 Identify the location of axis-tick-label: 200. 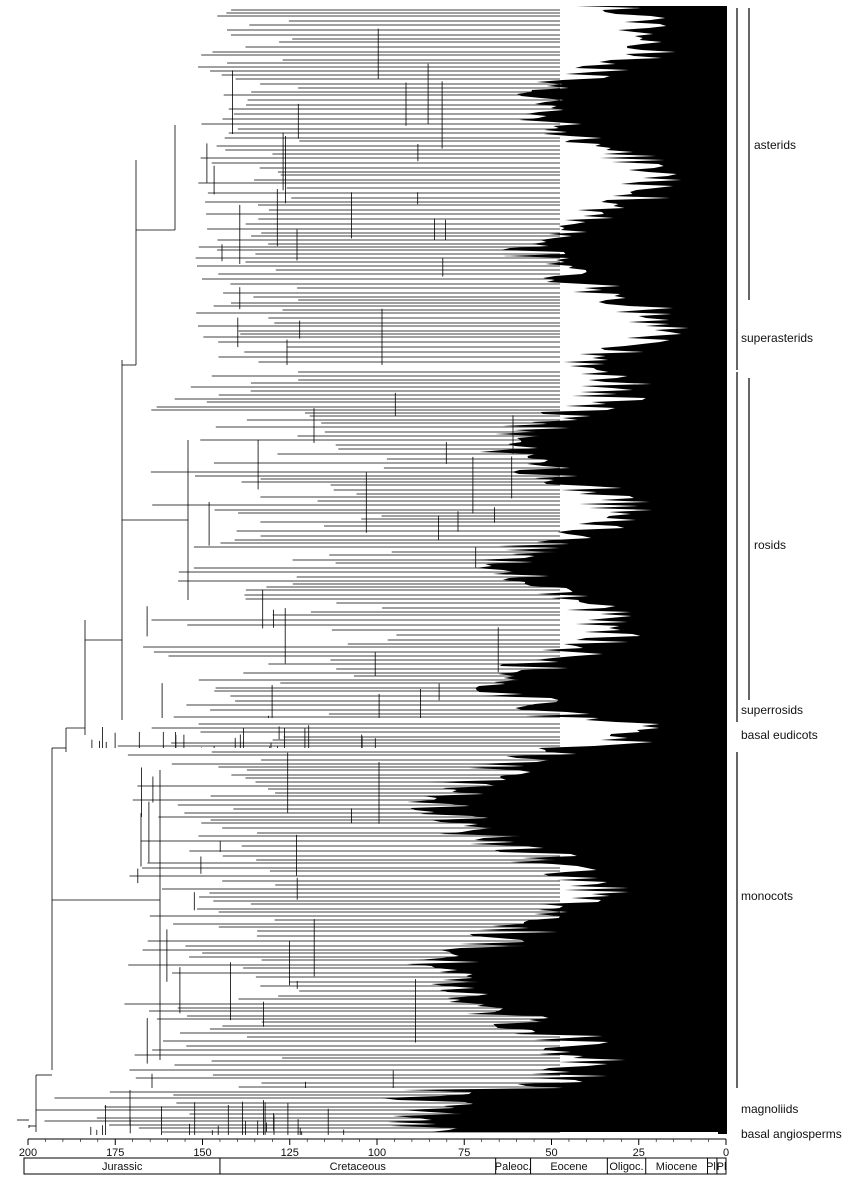
(28, 1153).